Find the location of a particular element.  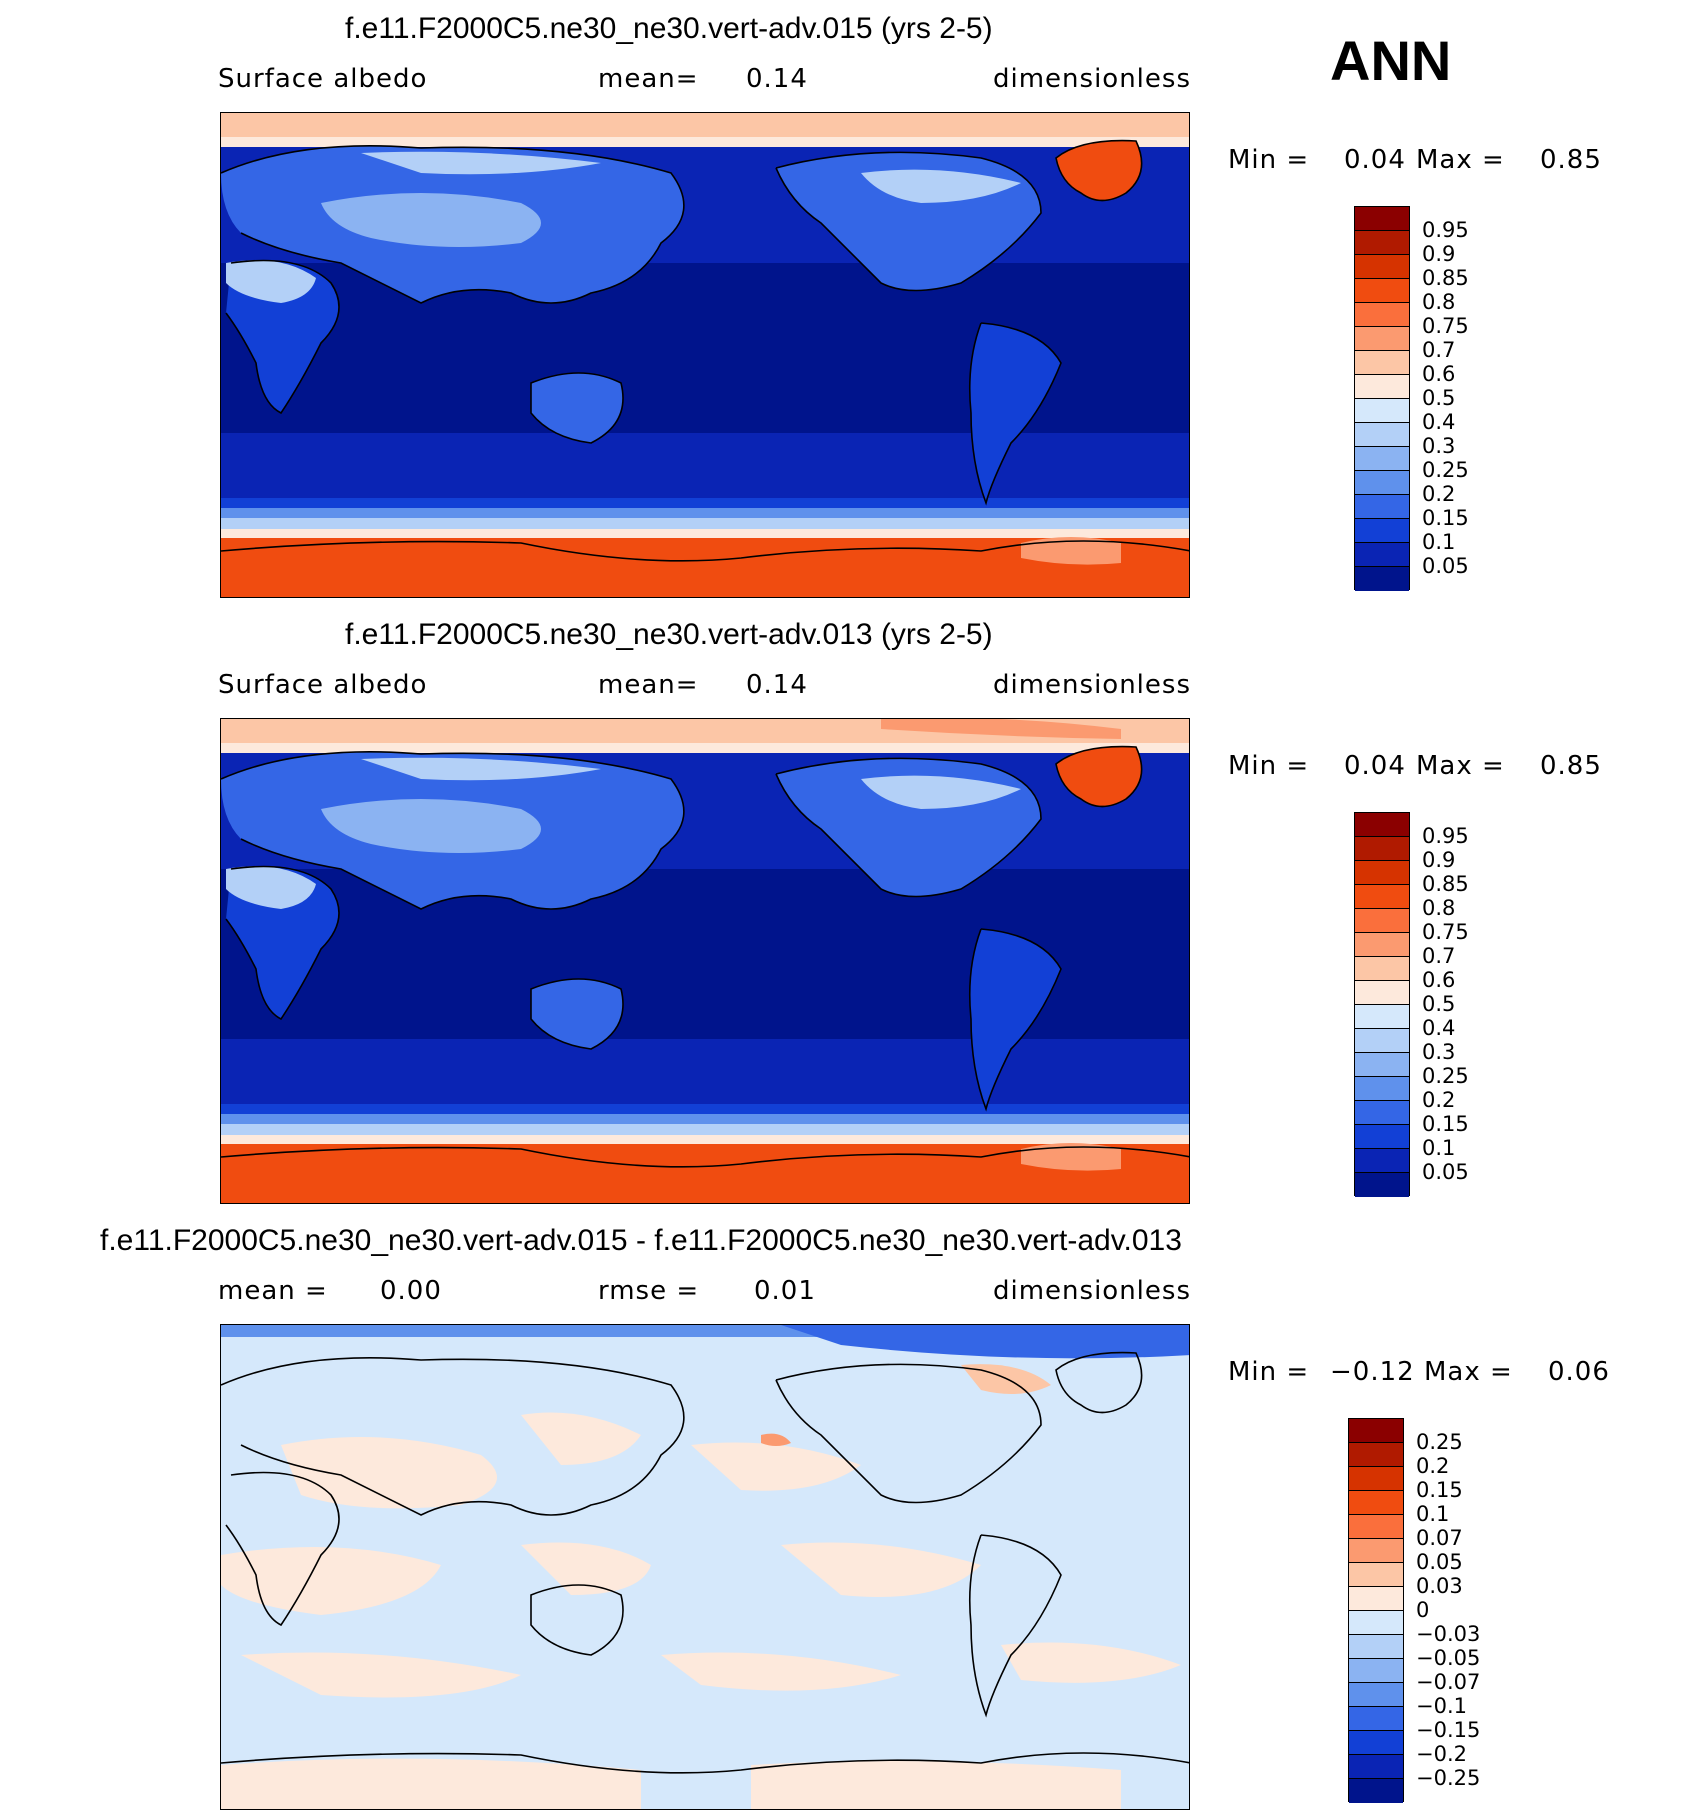

panel-1-colorbar is located at coordinates (1382, 398).